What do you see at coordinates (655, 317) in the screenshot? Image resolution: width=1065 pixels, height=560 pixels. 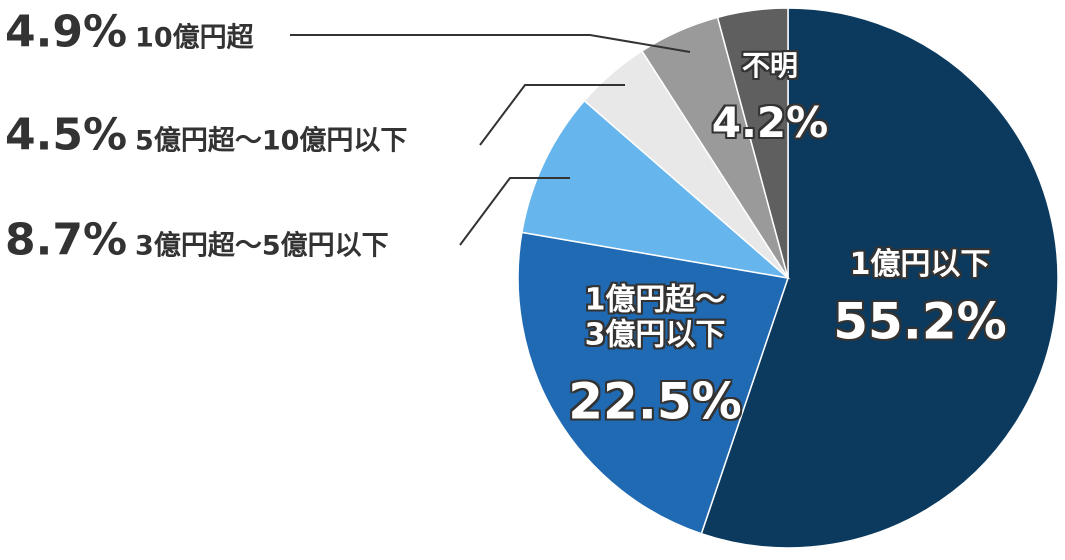 I see `slice-category-label: 1億円超～ 3億円以下` at bounding box center [655, 317].